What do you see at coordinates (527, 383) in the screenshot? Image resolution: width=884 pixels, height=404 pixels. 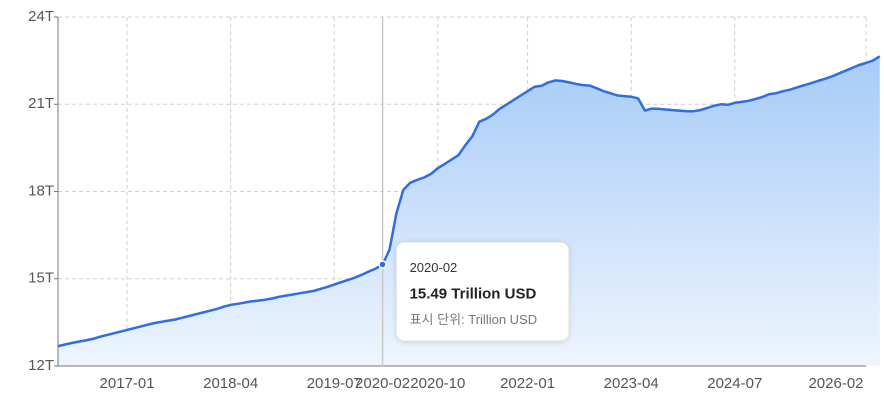 I see `x-tick-label: 2022-01` at bounding box center [527, 383].